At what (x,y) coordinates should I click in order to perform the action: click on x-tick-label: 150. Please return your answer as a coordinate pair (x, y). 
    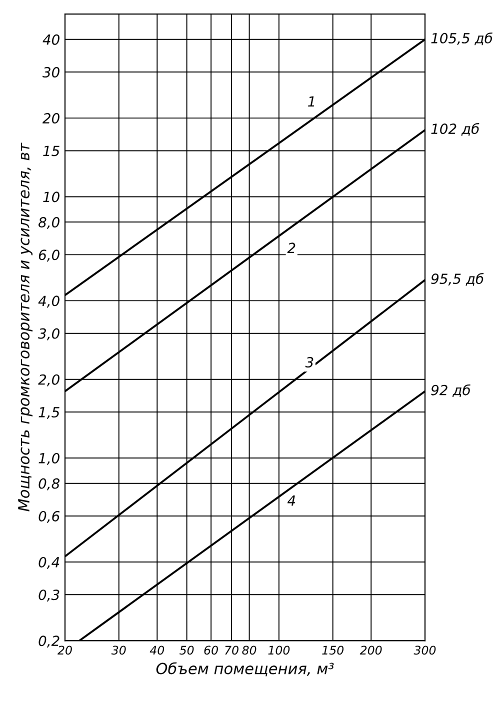
    Looking at the image, I should click on (333, 650).